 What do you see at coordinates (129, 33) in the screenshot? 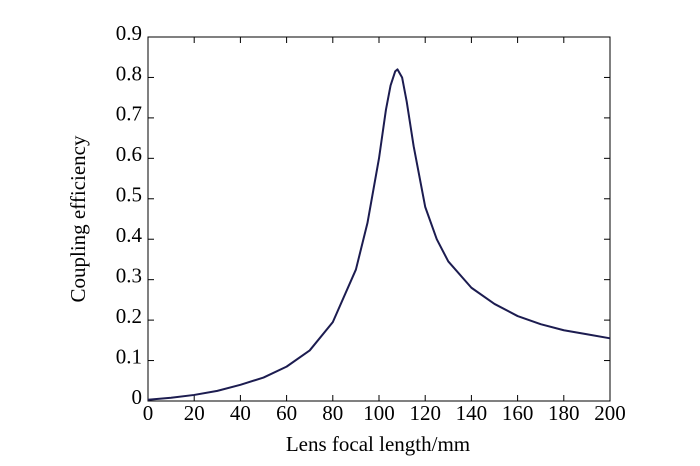
I see `y-tick-label: 0.9` at bounding box center [129, 33].